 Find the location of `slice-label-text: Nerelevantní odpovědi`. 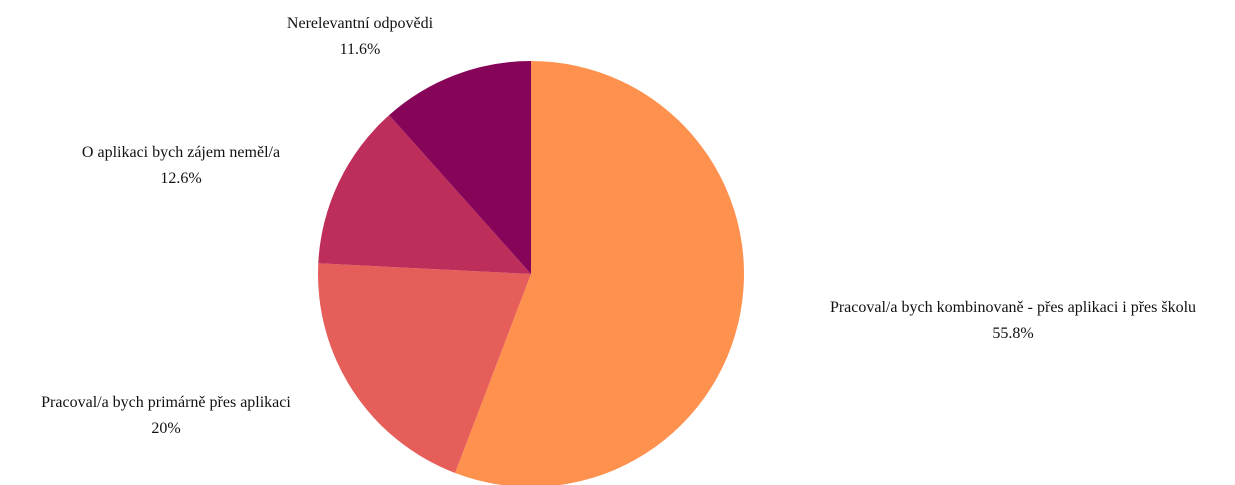

slice-label-text: Nerelevantní odpovědi is located at coordinates (360, 23).